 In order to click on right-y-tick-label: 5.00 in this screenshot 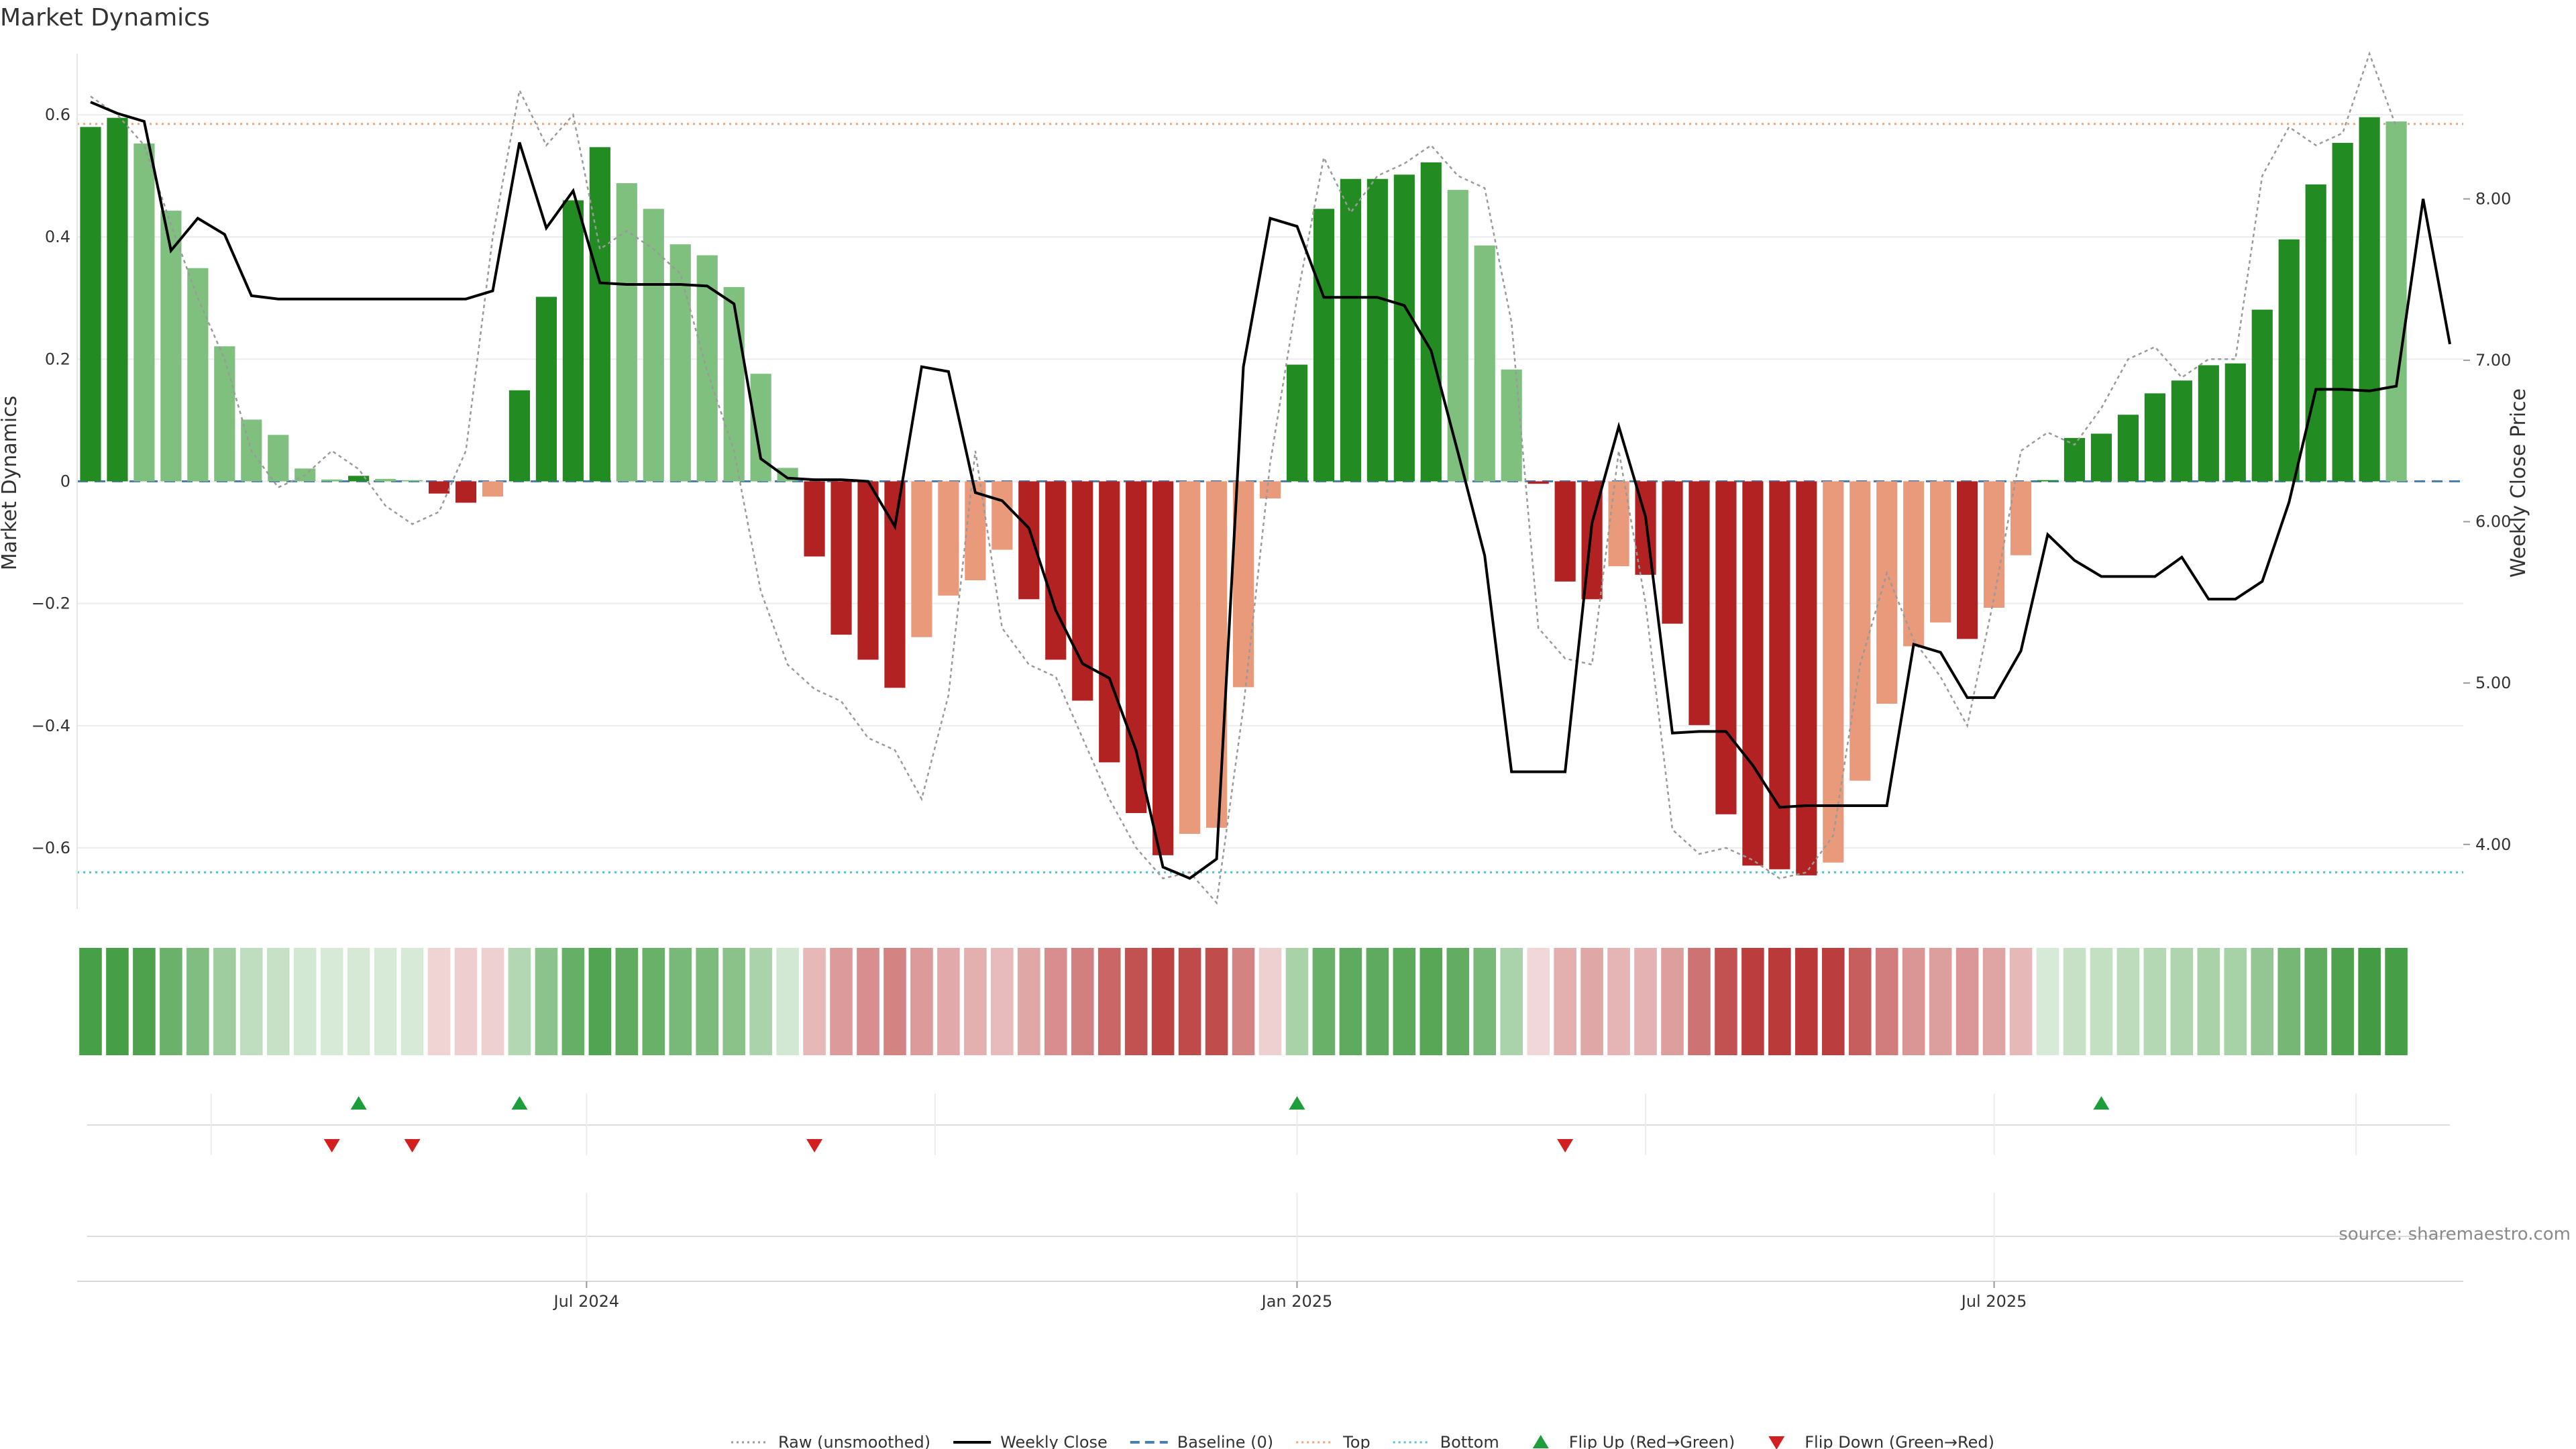, I will do `click(2493, 683)`.